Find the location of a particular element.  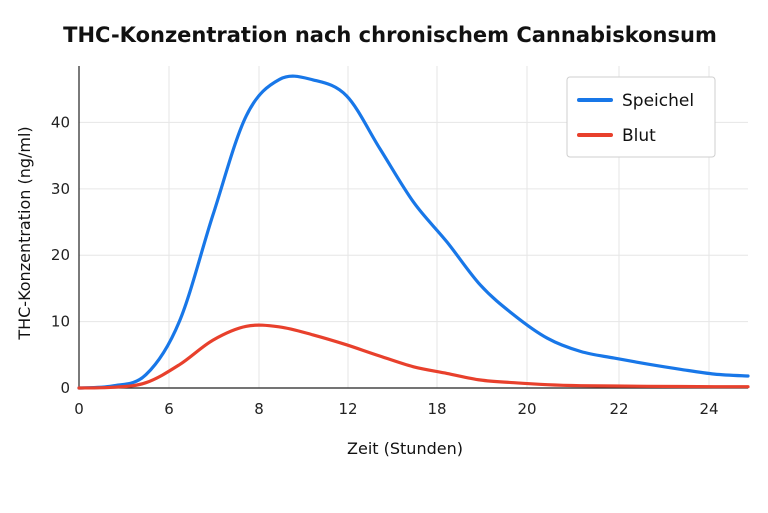

y-axis-label: THC-Konzentration (ng/ml) is located at coordinates (24, 233).